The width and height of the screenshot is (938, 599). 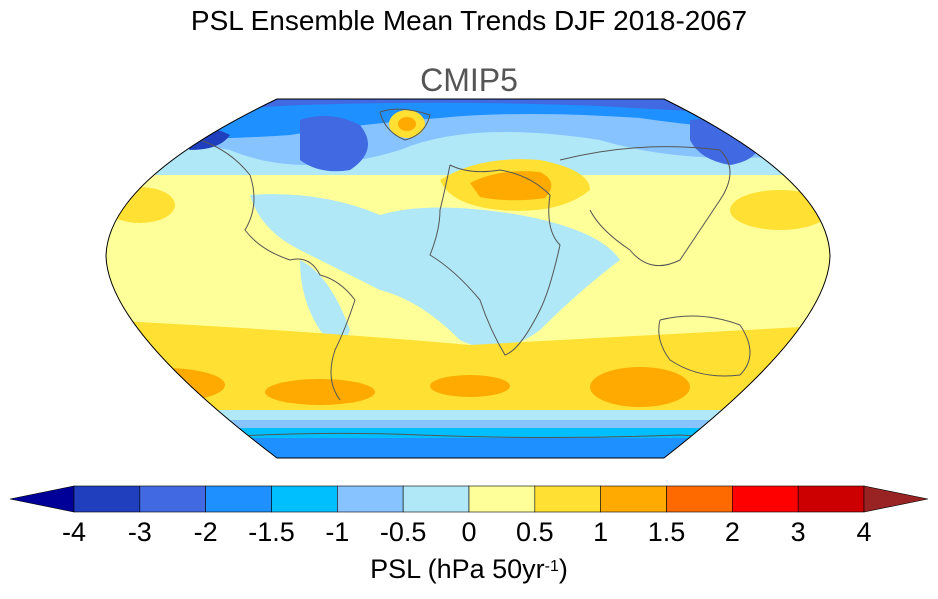 I want to click on colorbar-tick-label: -4, so click(x=73, y=532).